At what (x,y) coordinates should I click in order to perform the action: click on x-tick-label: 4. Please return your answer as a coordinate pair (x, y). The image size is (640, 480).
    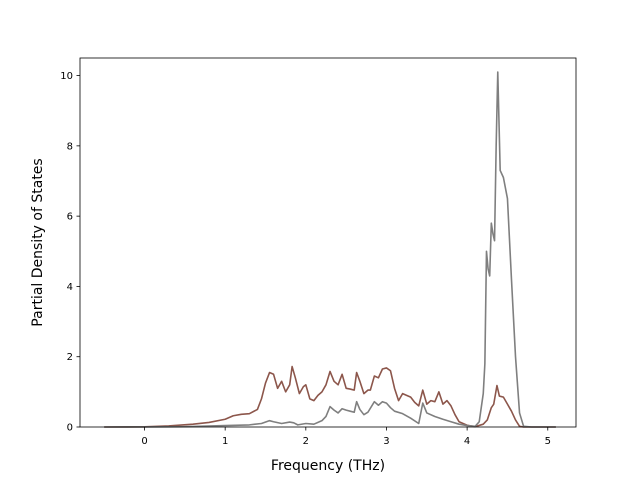
    Looking at the image, I should click on (467, 441).